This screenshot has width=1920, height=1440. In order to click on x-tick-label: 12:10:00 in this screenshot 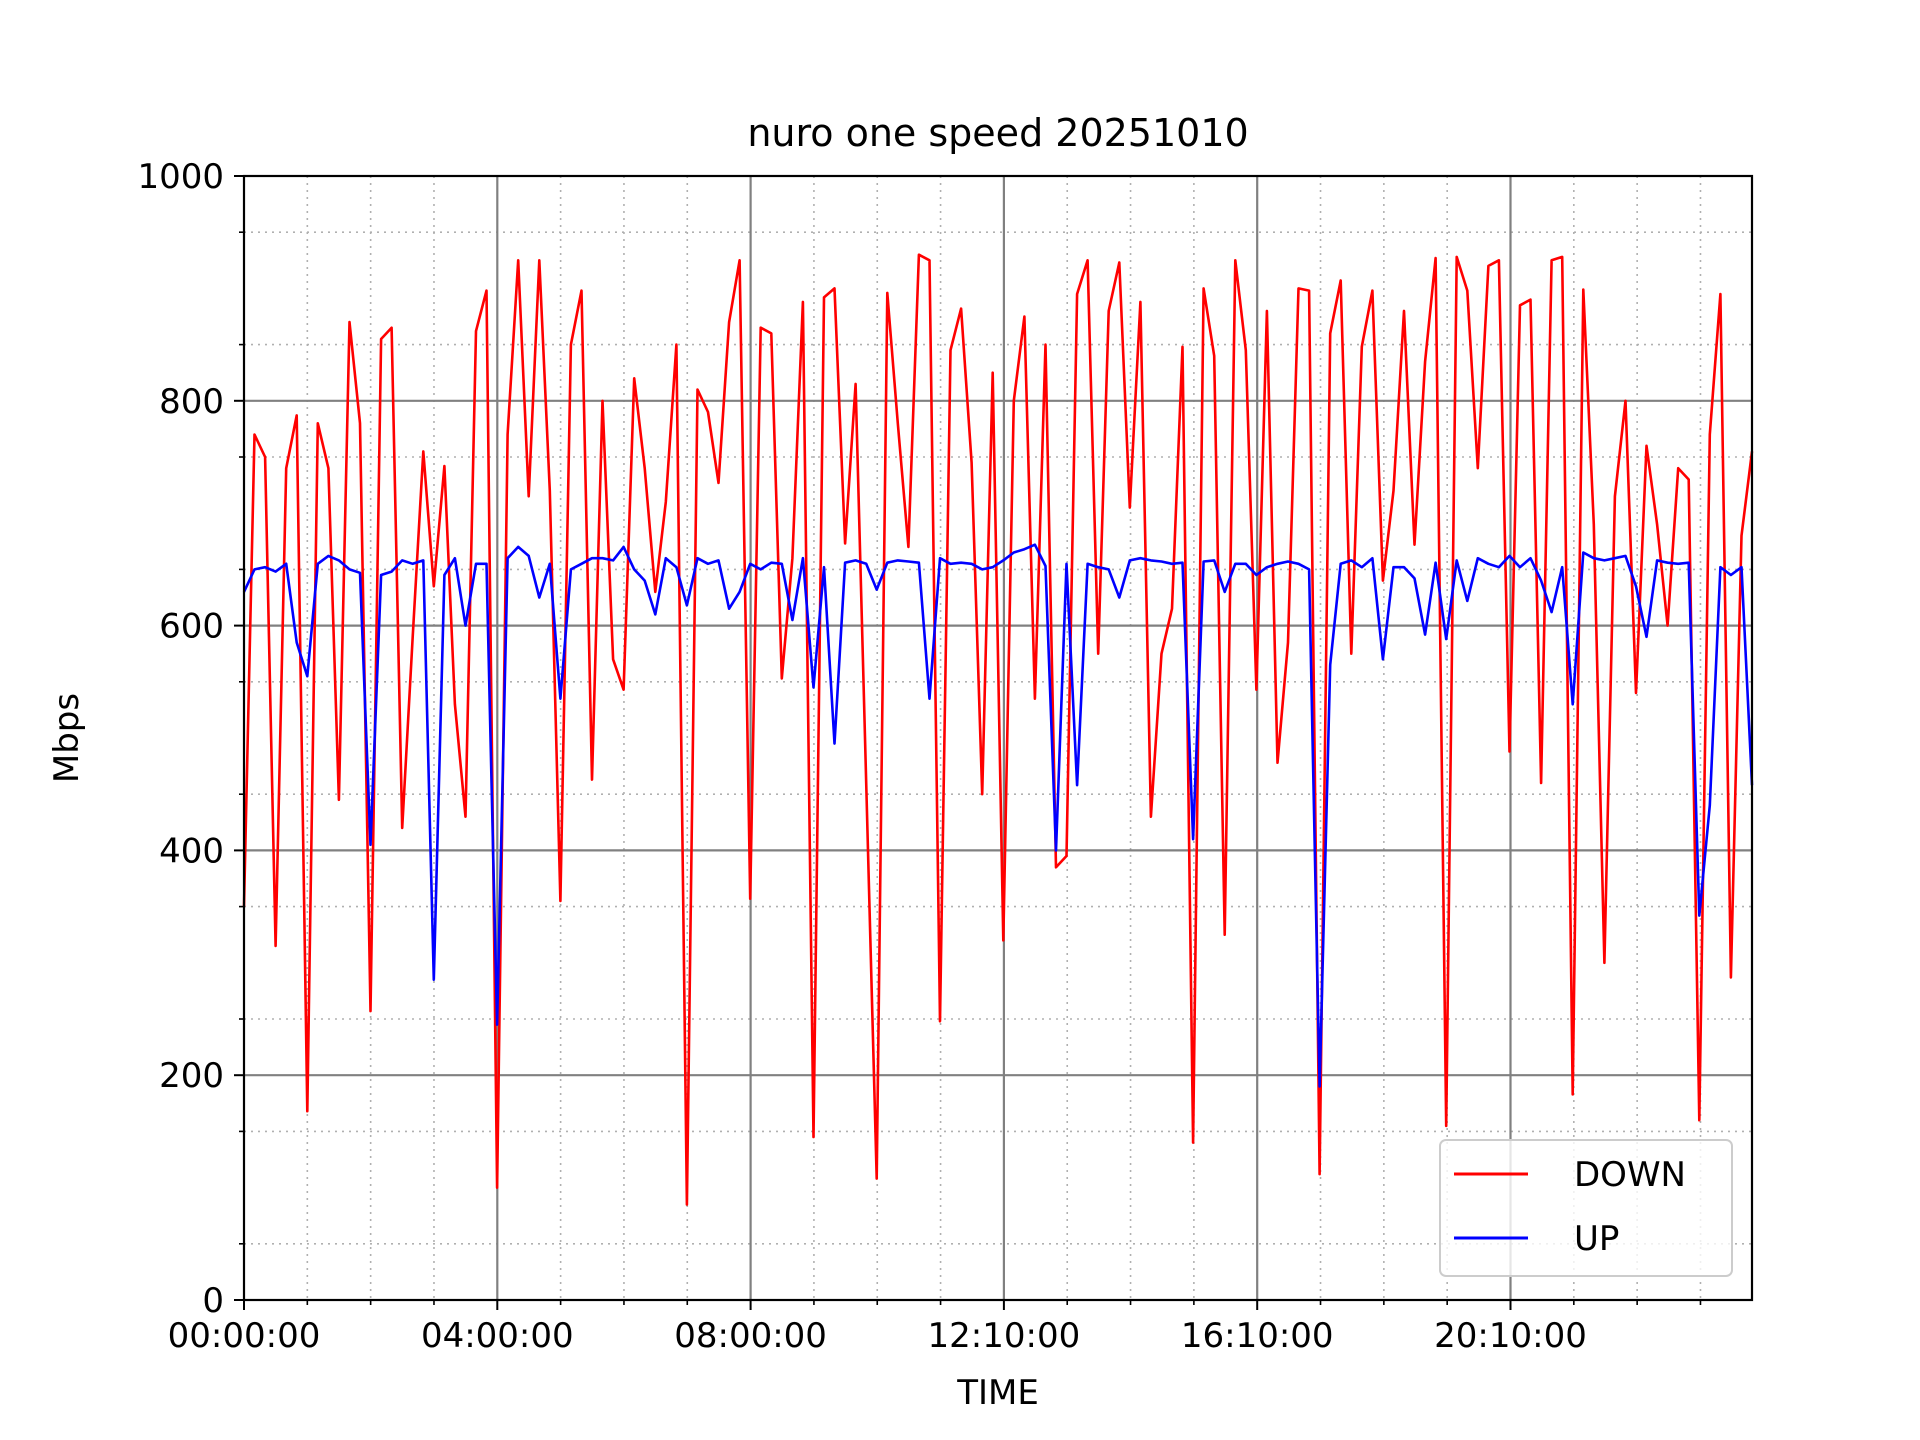, I will do `click(1004, 1336)`.